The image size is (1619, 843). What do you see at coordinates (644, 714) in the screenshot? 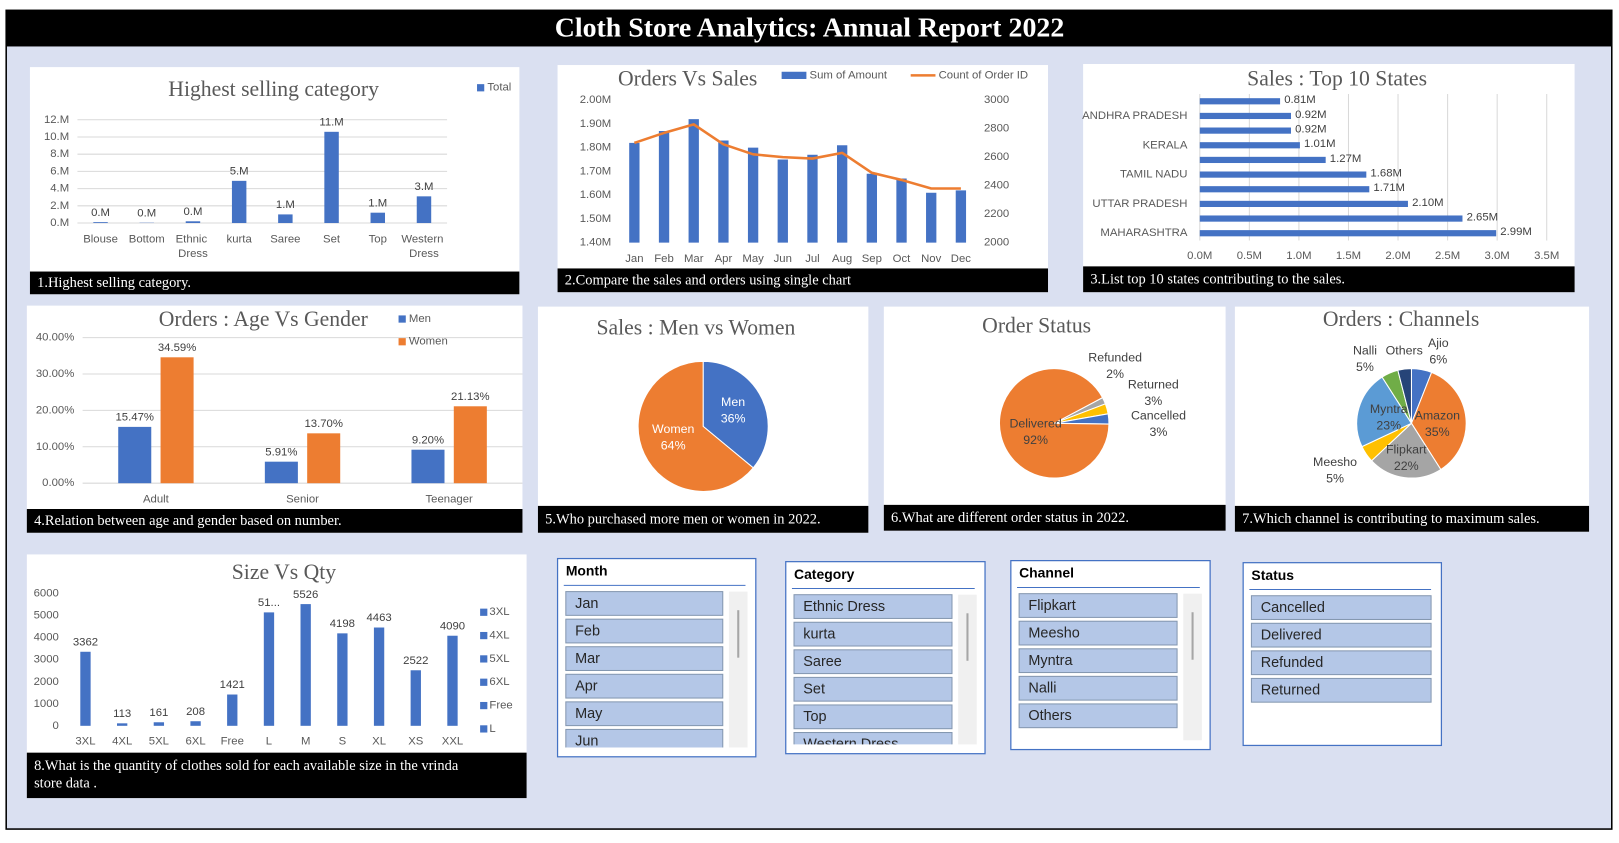
I see `slicer-item: May` at bounding box center [644, 714].